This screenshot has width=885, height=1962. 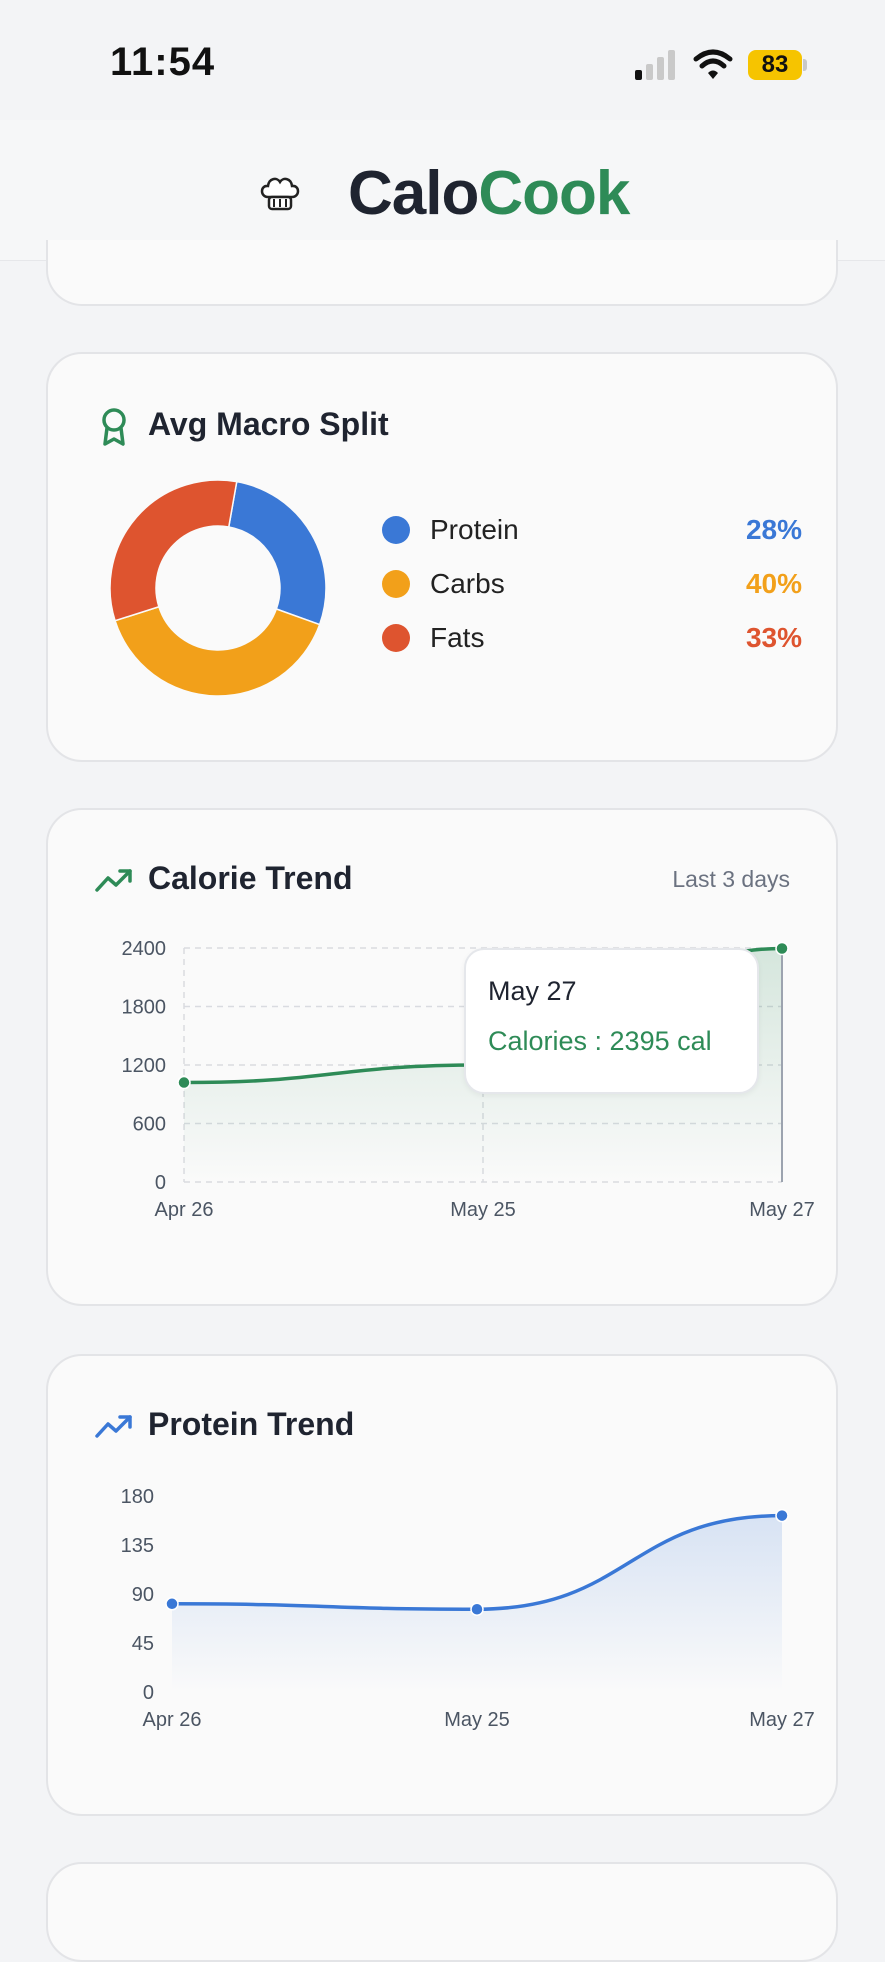 I want to click on award-ribbon-icon, so click(x=114, y=427).